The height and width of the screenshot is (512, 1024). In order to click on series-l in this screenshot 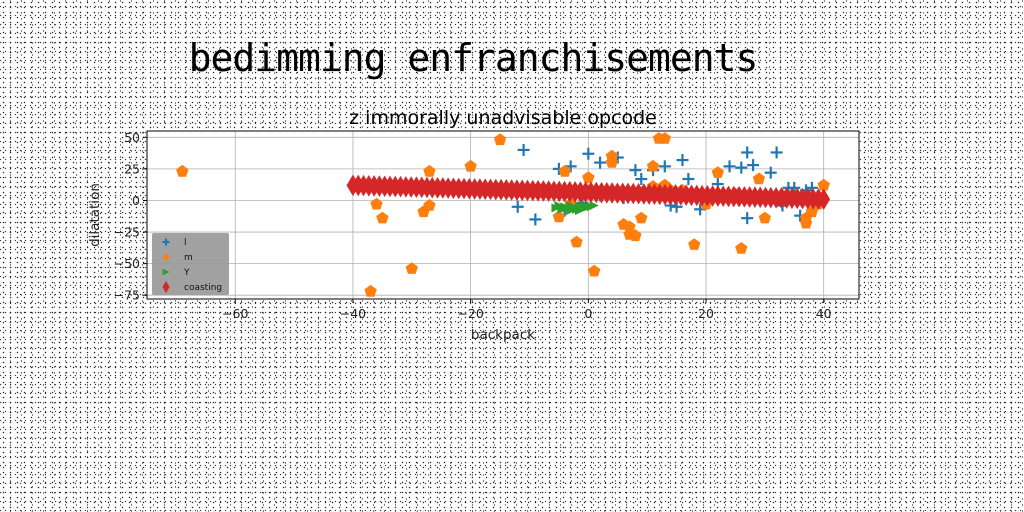, I will do `click(664, 184)`.